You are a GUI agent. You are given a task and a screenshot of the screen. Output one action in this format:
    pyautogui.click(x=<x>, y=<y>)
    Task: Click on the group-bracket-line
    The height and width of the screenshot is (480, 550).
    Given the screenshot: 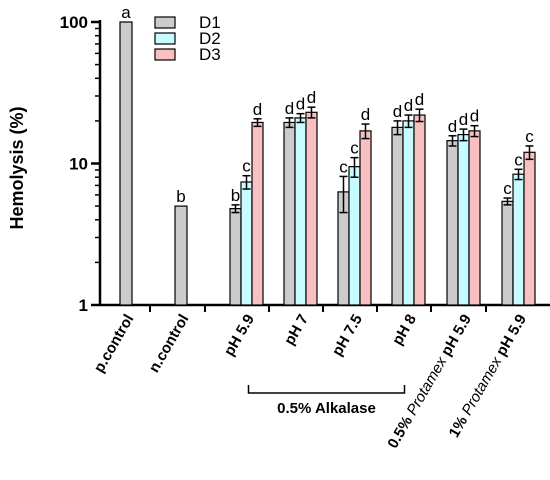 What is the action you would take?
    pyautogui.click(x=326, y=389)
    